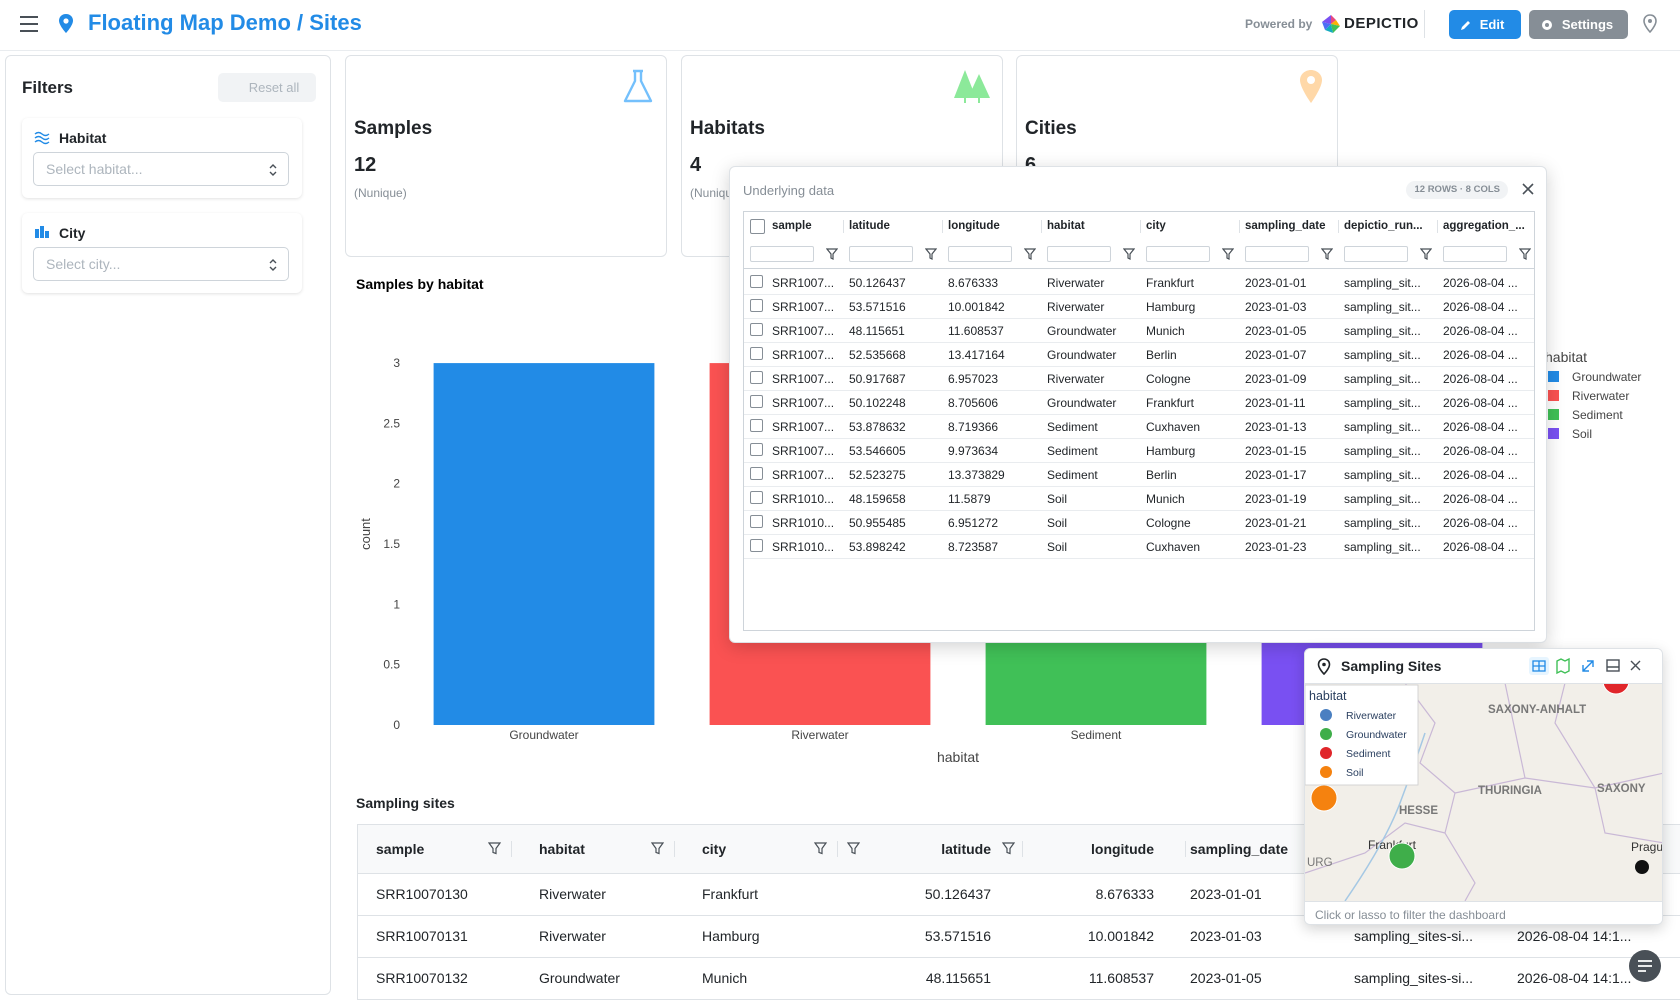  I want to click on grid-cell: 50.955485, so click(877, 523).